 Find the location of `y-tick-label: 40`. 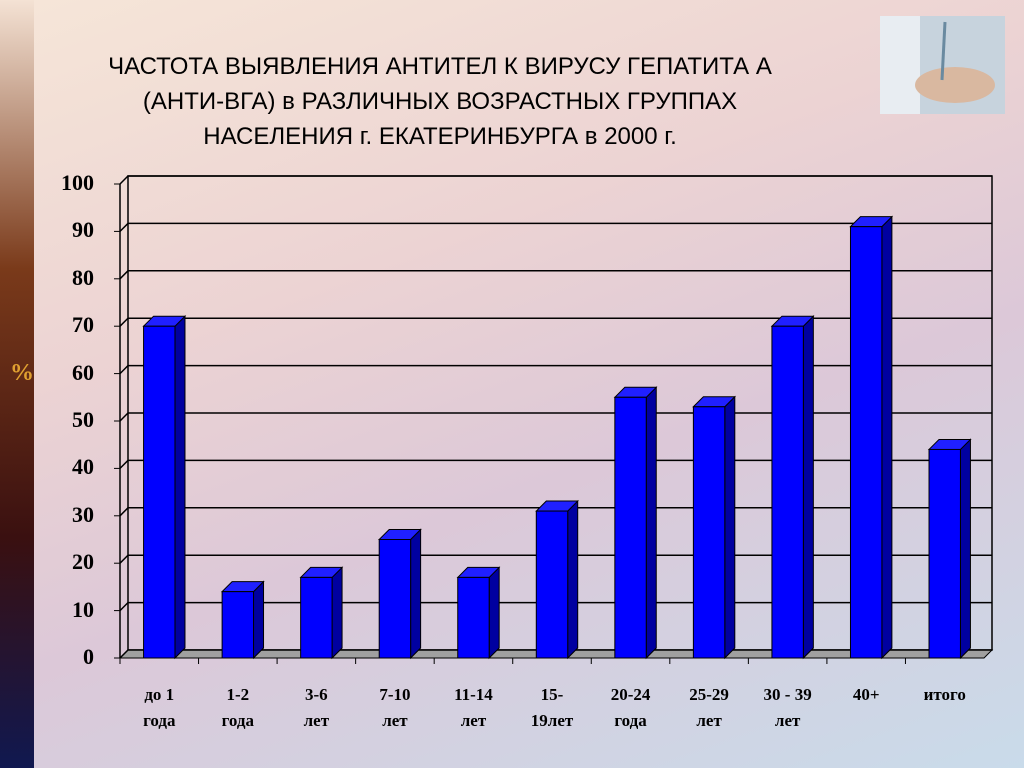

y-tick-label: 40 is located at coordinates (83, 467).